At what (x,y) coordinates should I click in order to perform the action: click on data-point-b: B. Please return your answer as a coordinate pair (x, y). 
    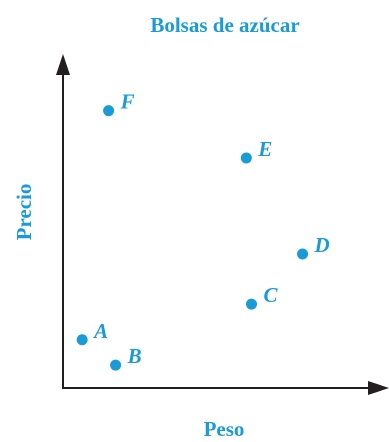
    Looking at the image, I should click on (126, 357).